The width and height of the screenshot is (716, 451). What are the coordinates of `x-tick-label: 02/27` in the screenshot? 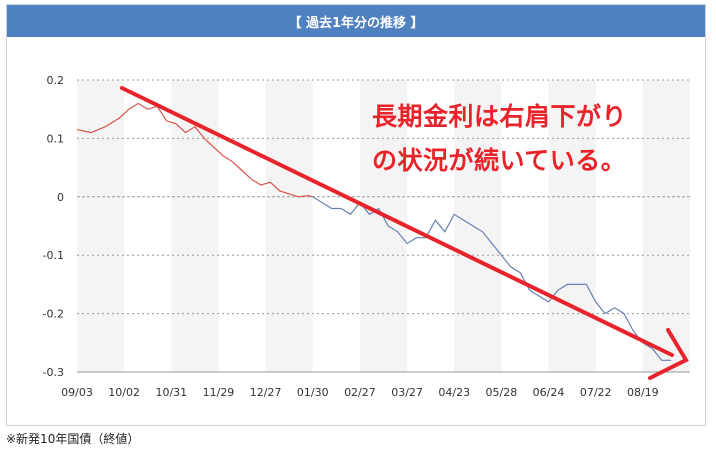 It's located at (360, 392).